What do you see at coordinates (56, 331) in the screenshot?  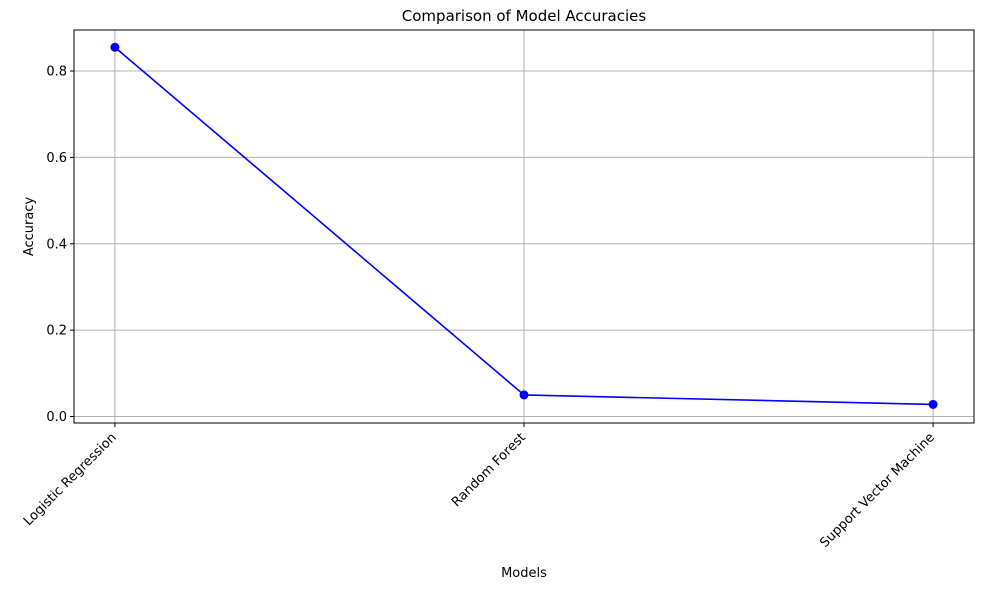 I see `y-tick-label: 0.2` at bounding box center [56, 331].